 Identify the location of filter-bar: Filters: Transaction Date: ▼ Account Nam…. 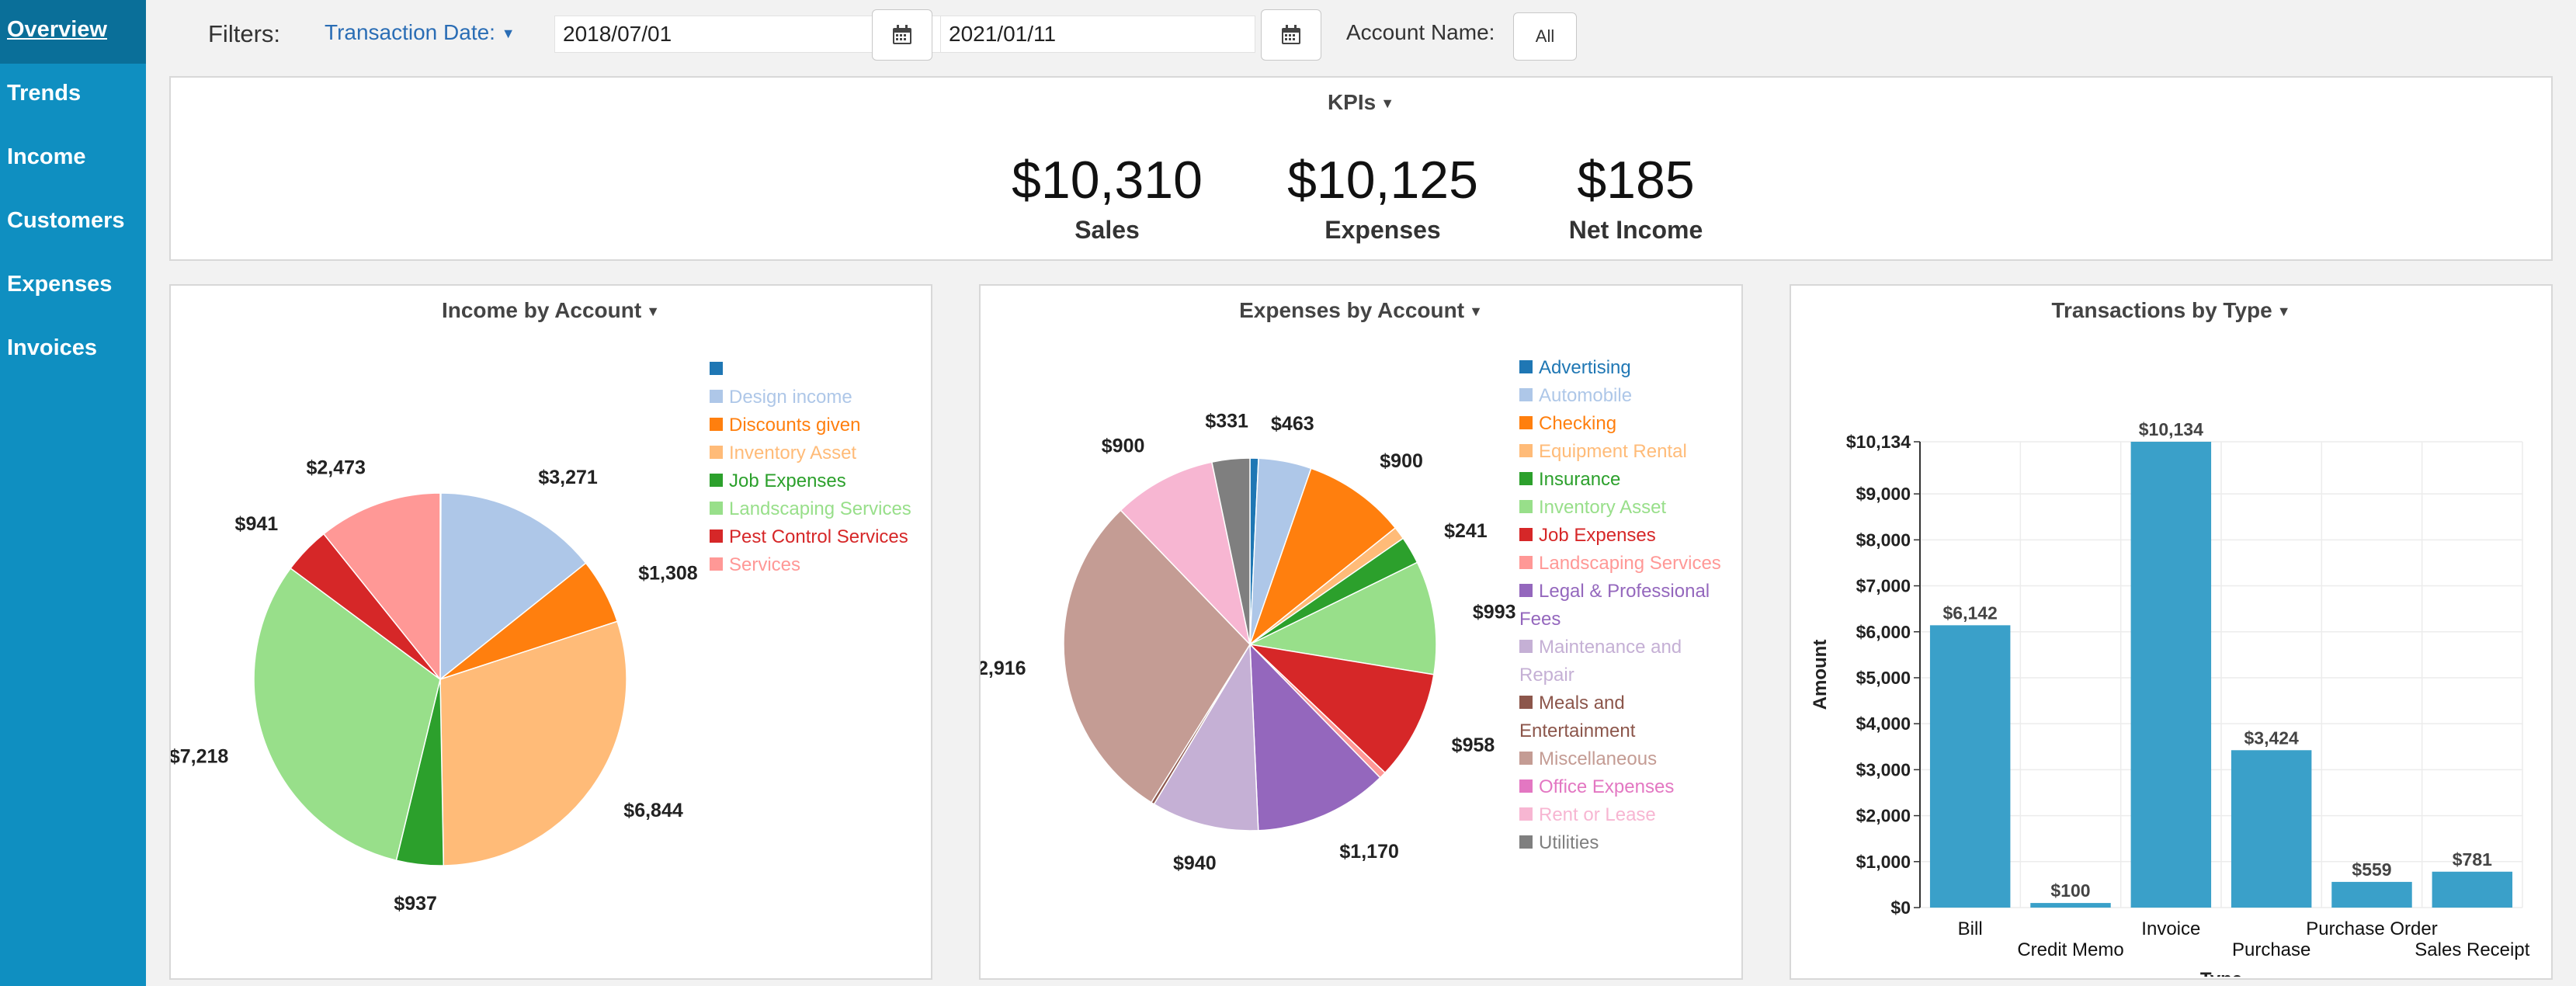
(1361, 35).